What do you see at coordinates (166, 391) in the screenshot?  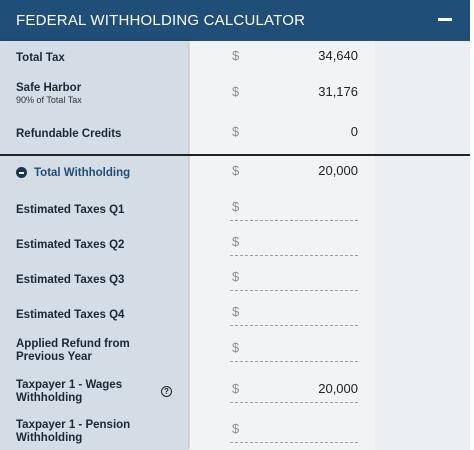 I see `help-icon: ?` at bounding box center [166, 391].